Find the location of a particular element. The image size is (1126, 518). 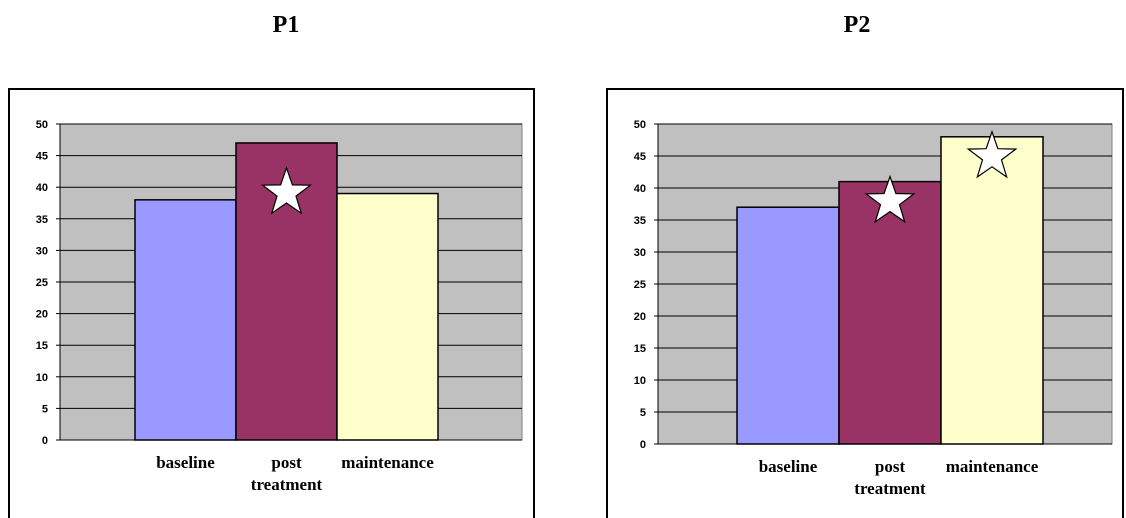

chart-title-p1: P1 is located at coordinates (286, 25).